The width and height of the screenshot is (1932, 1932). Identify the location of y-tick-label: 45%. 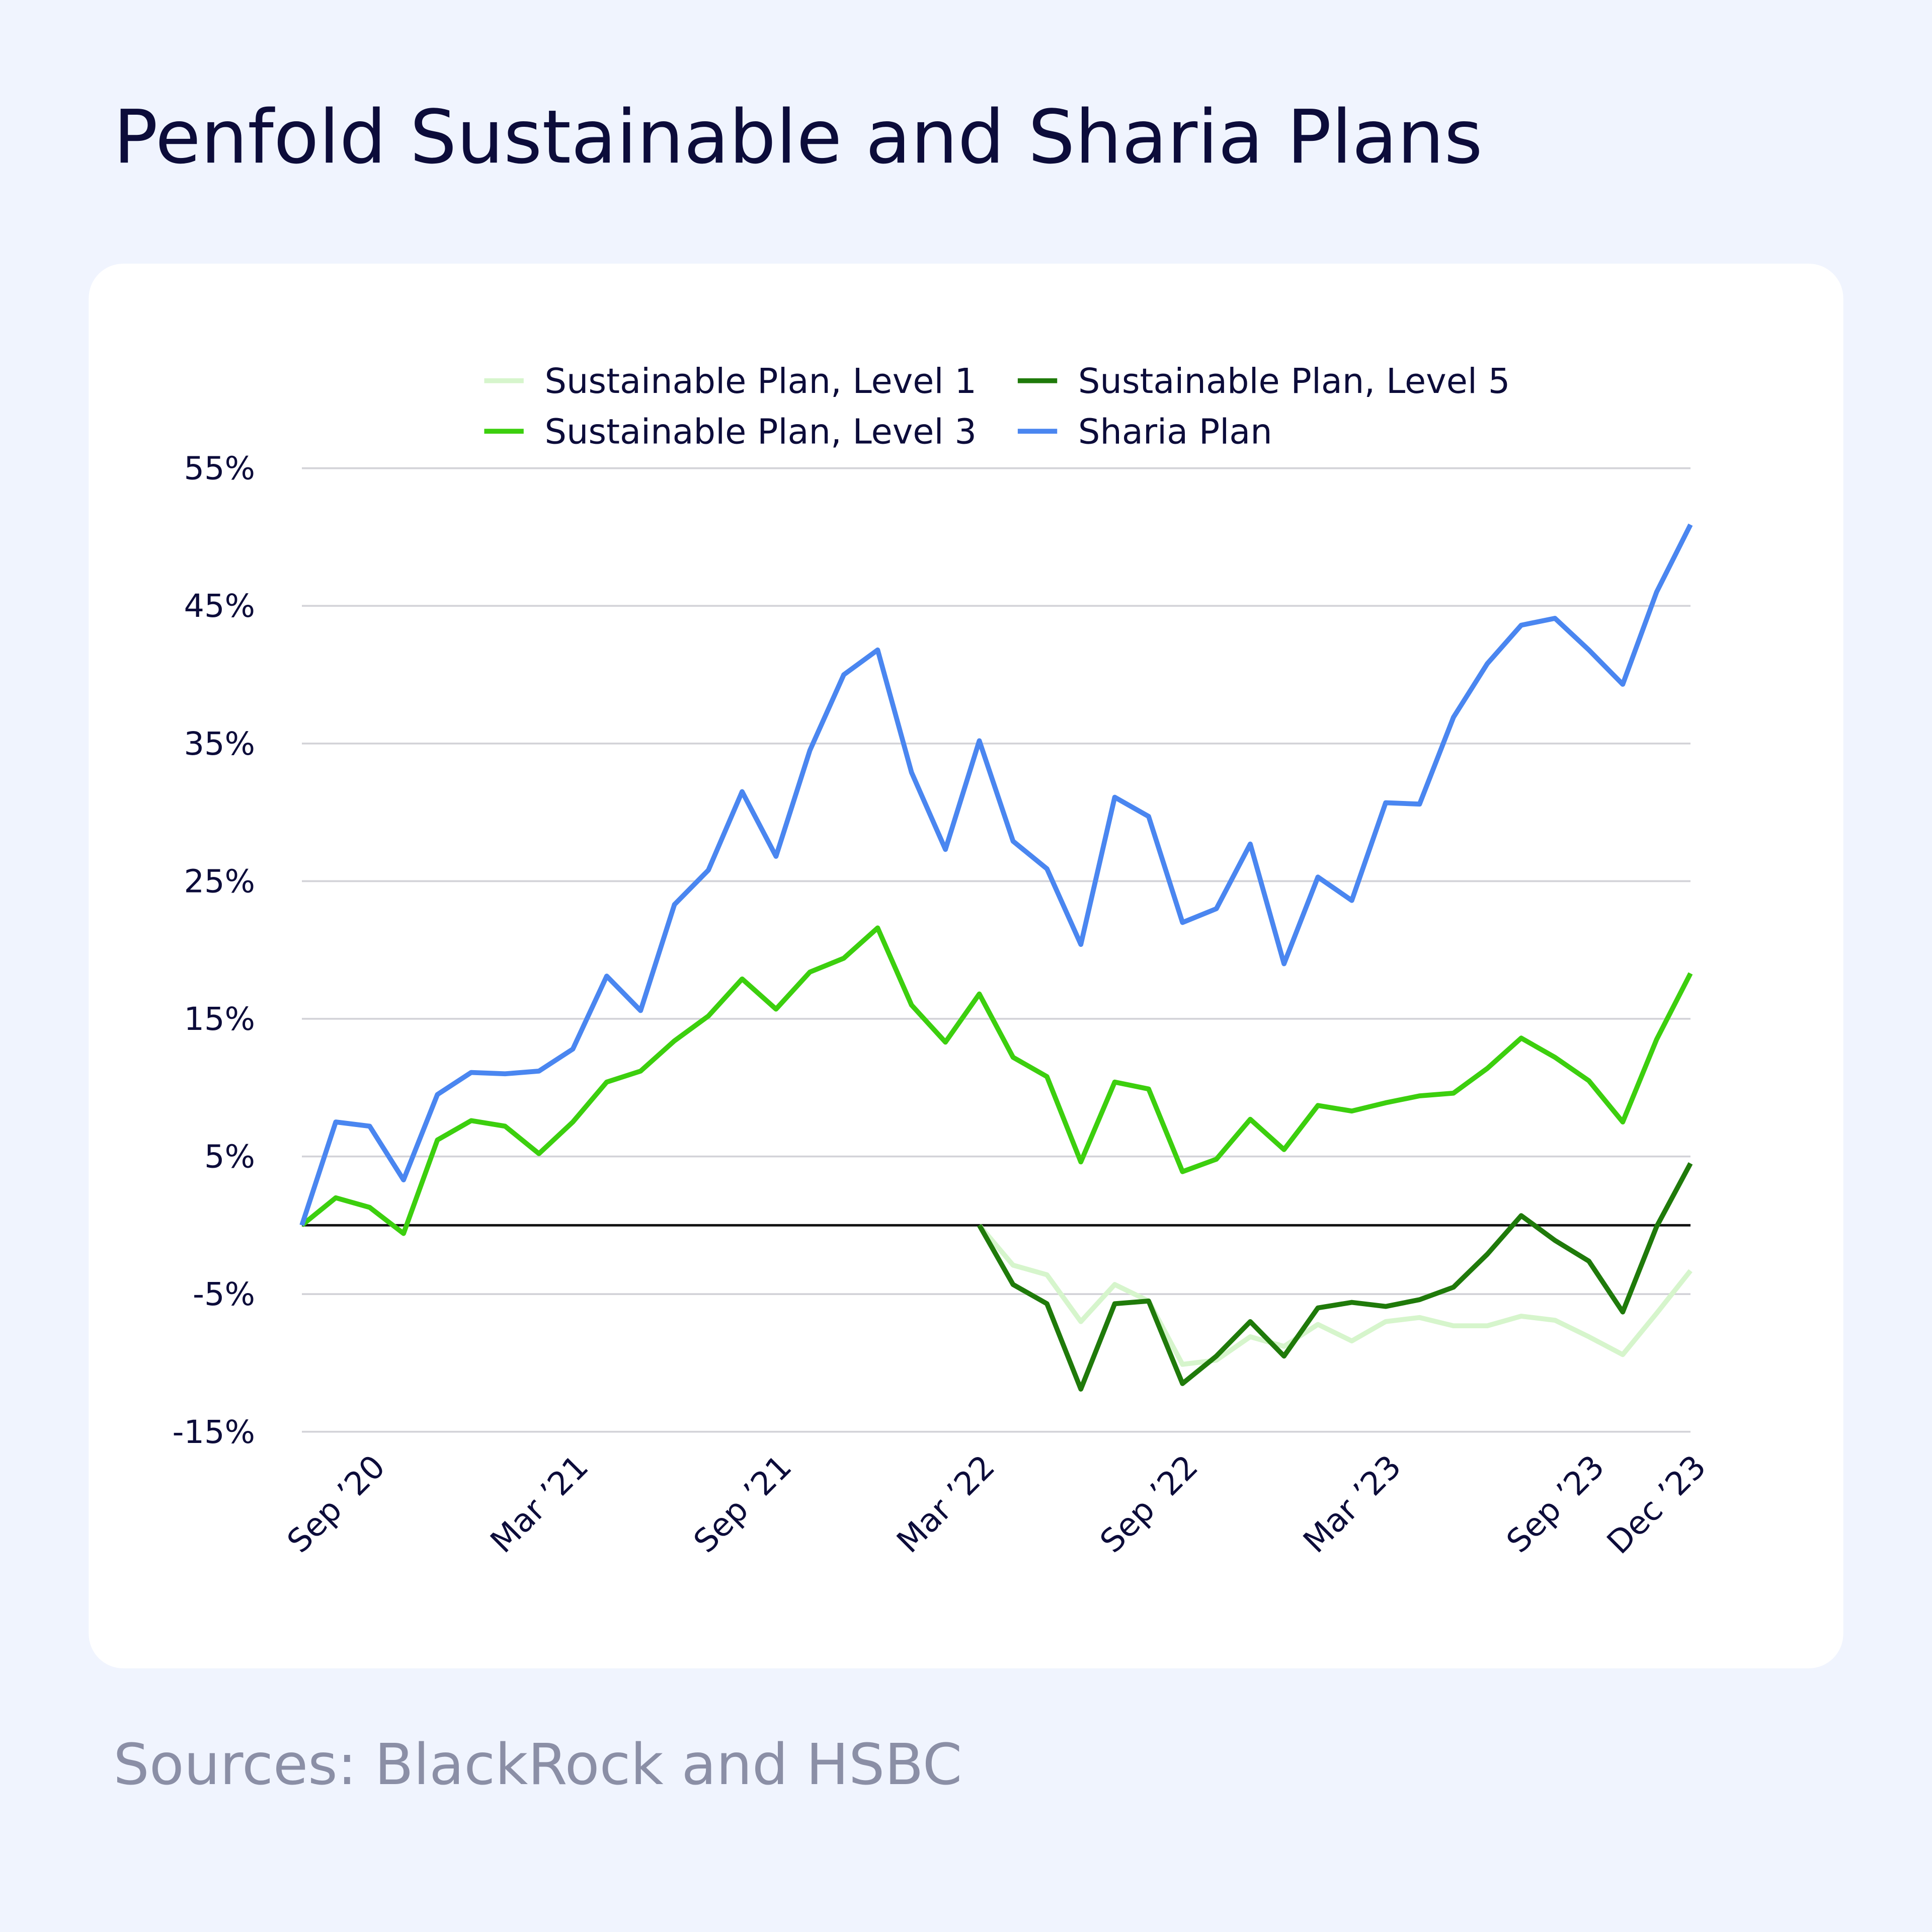
(220, 606).